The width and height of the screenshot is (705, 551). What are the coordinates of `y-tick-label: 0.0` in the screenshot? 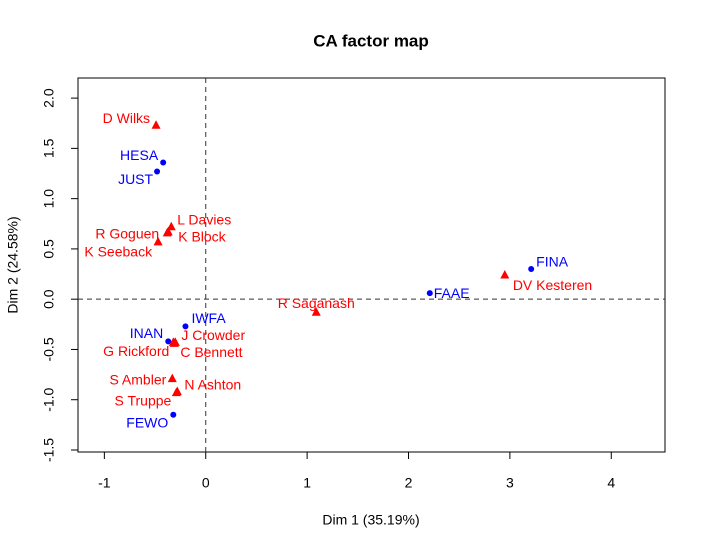 It's located at (49, 299).